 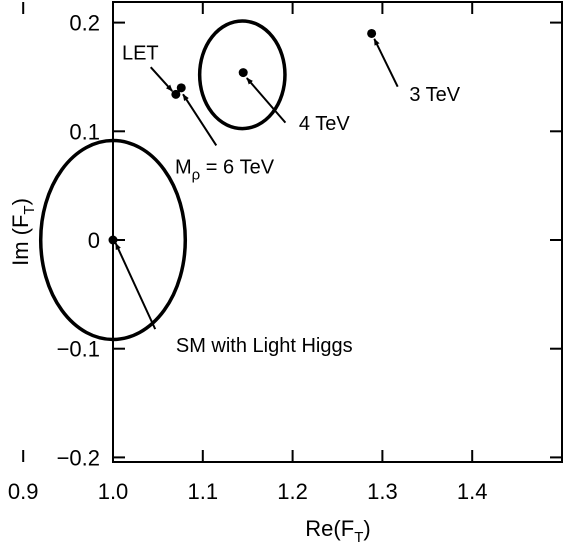 I want to click on annotation-text: SM with Light Higgs, so click(x=264, y=346).